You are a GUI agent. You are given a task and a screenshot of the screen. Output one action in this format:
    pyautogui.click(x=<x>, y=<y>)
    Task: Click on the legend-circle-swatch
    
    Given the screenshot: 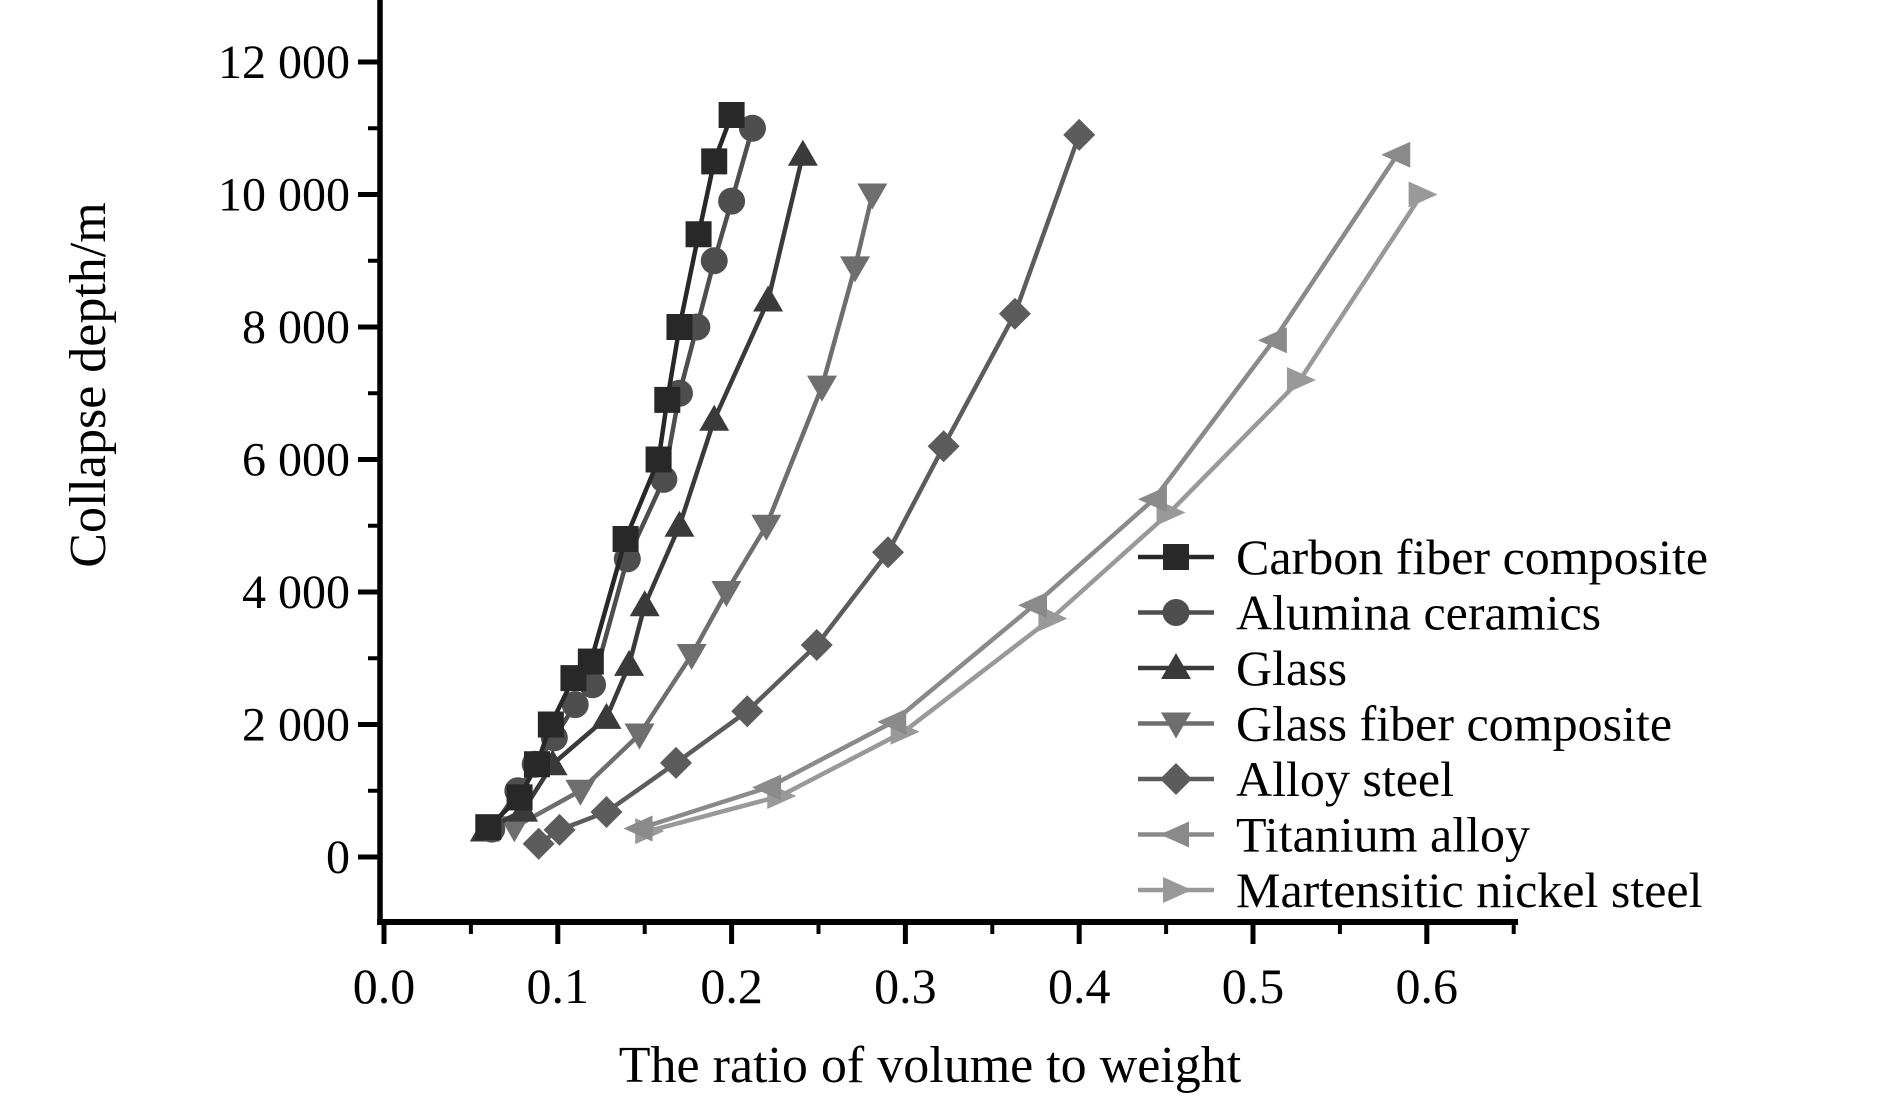 What is the action you would take?
    pyautogui.click(x=1176, y=612)
    